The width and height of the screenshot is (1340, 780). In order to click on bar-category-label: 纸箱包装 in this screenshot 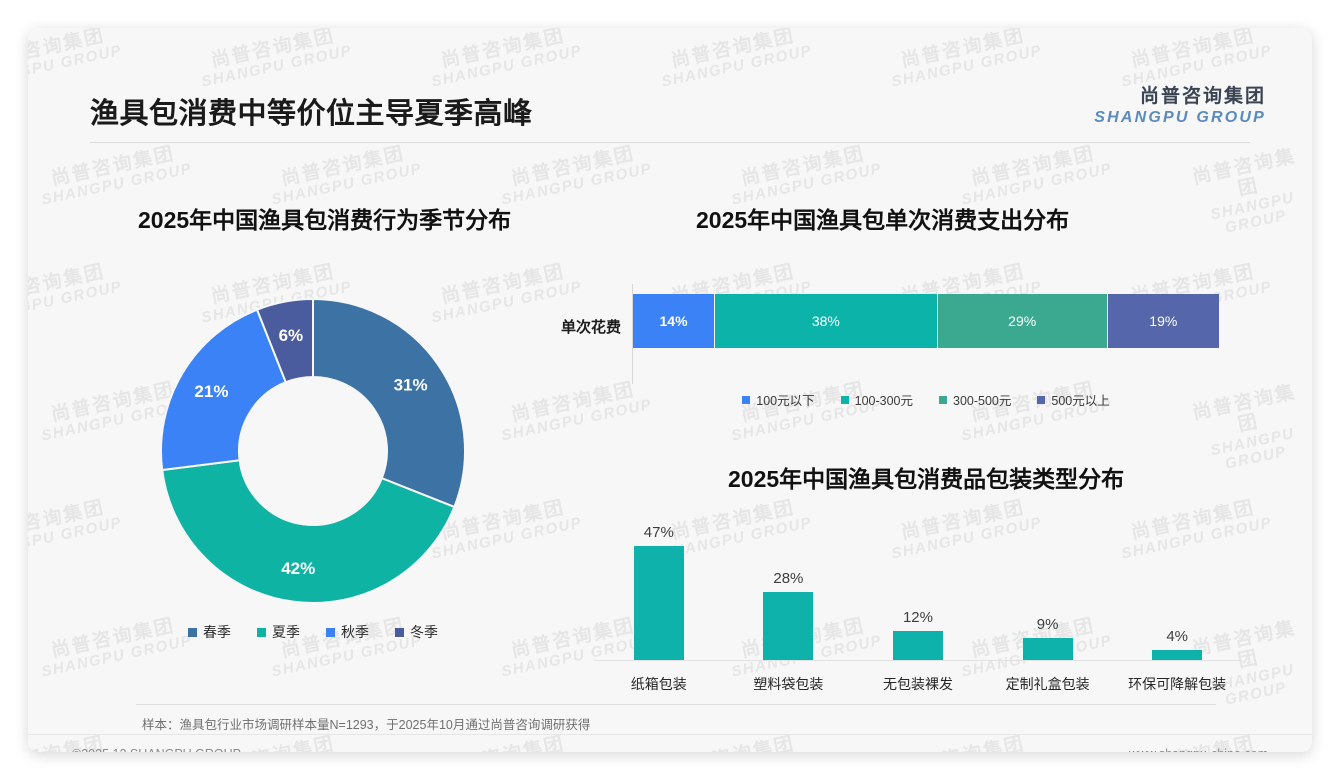, I will do `click(658, 684)`.